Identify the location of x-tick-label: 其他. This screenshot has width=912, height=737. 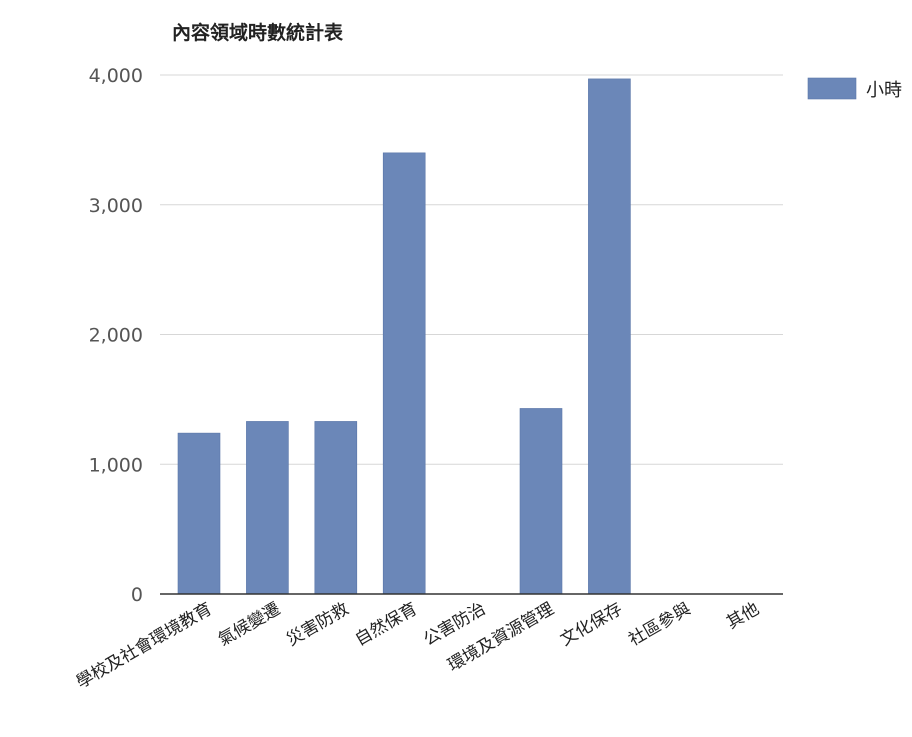
(742, 616).